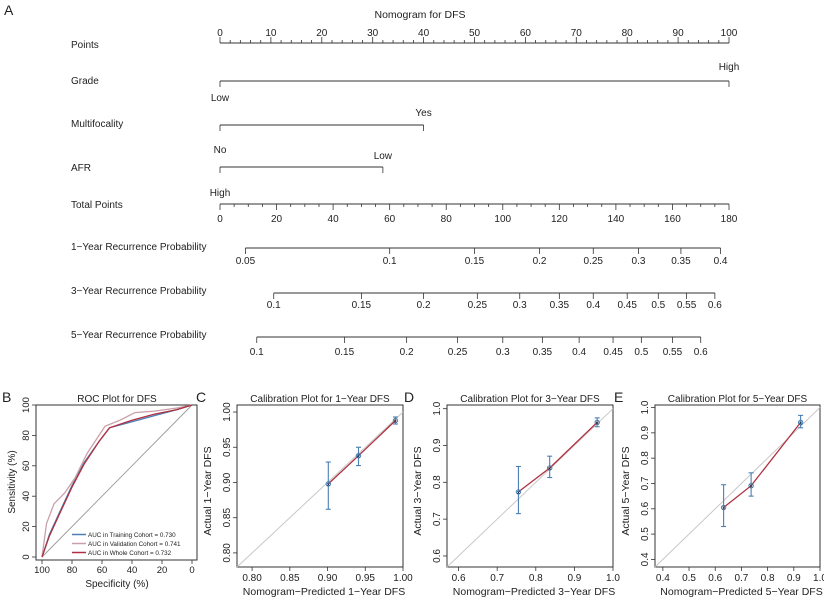  I want to click on total-points-tick-label: 20, so click(277, 219).